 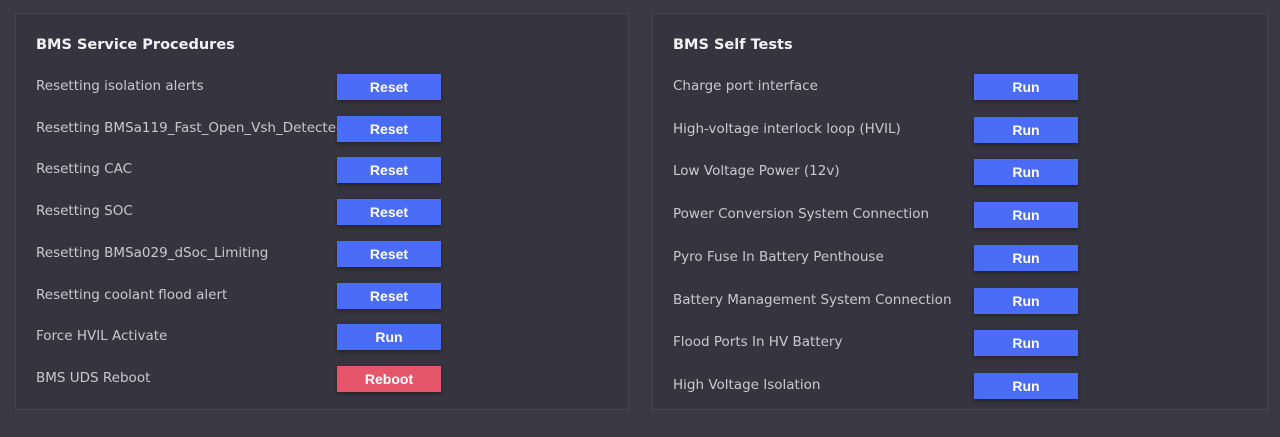 What do you see at coordinates (733, 45) in the screenshot?
I see `panel-title: BMS Self Tests` at bounding box center [733, 45].